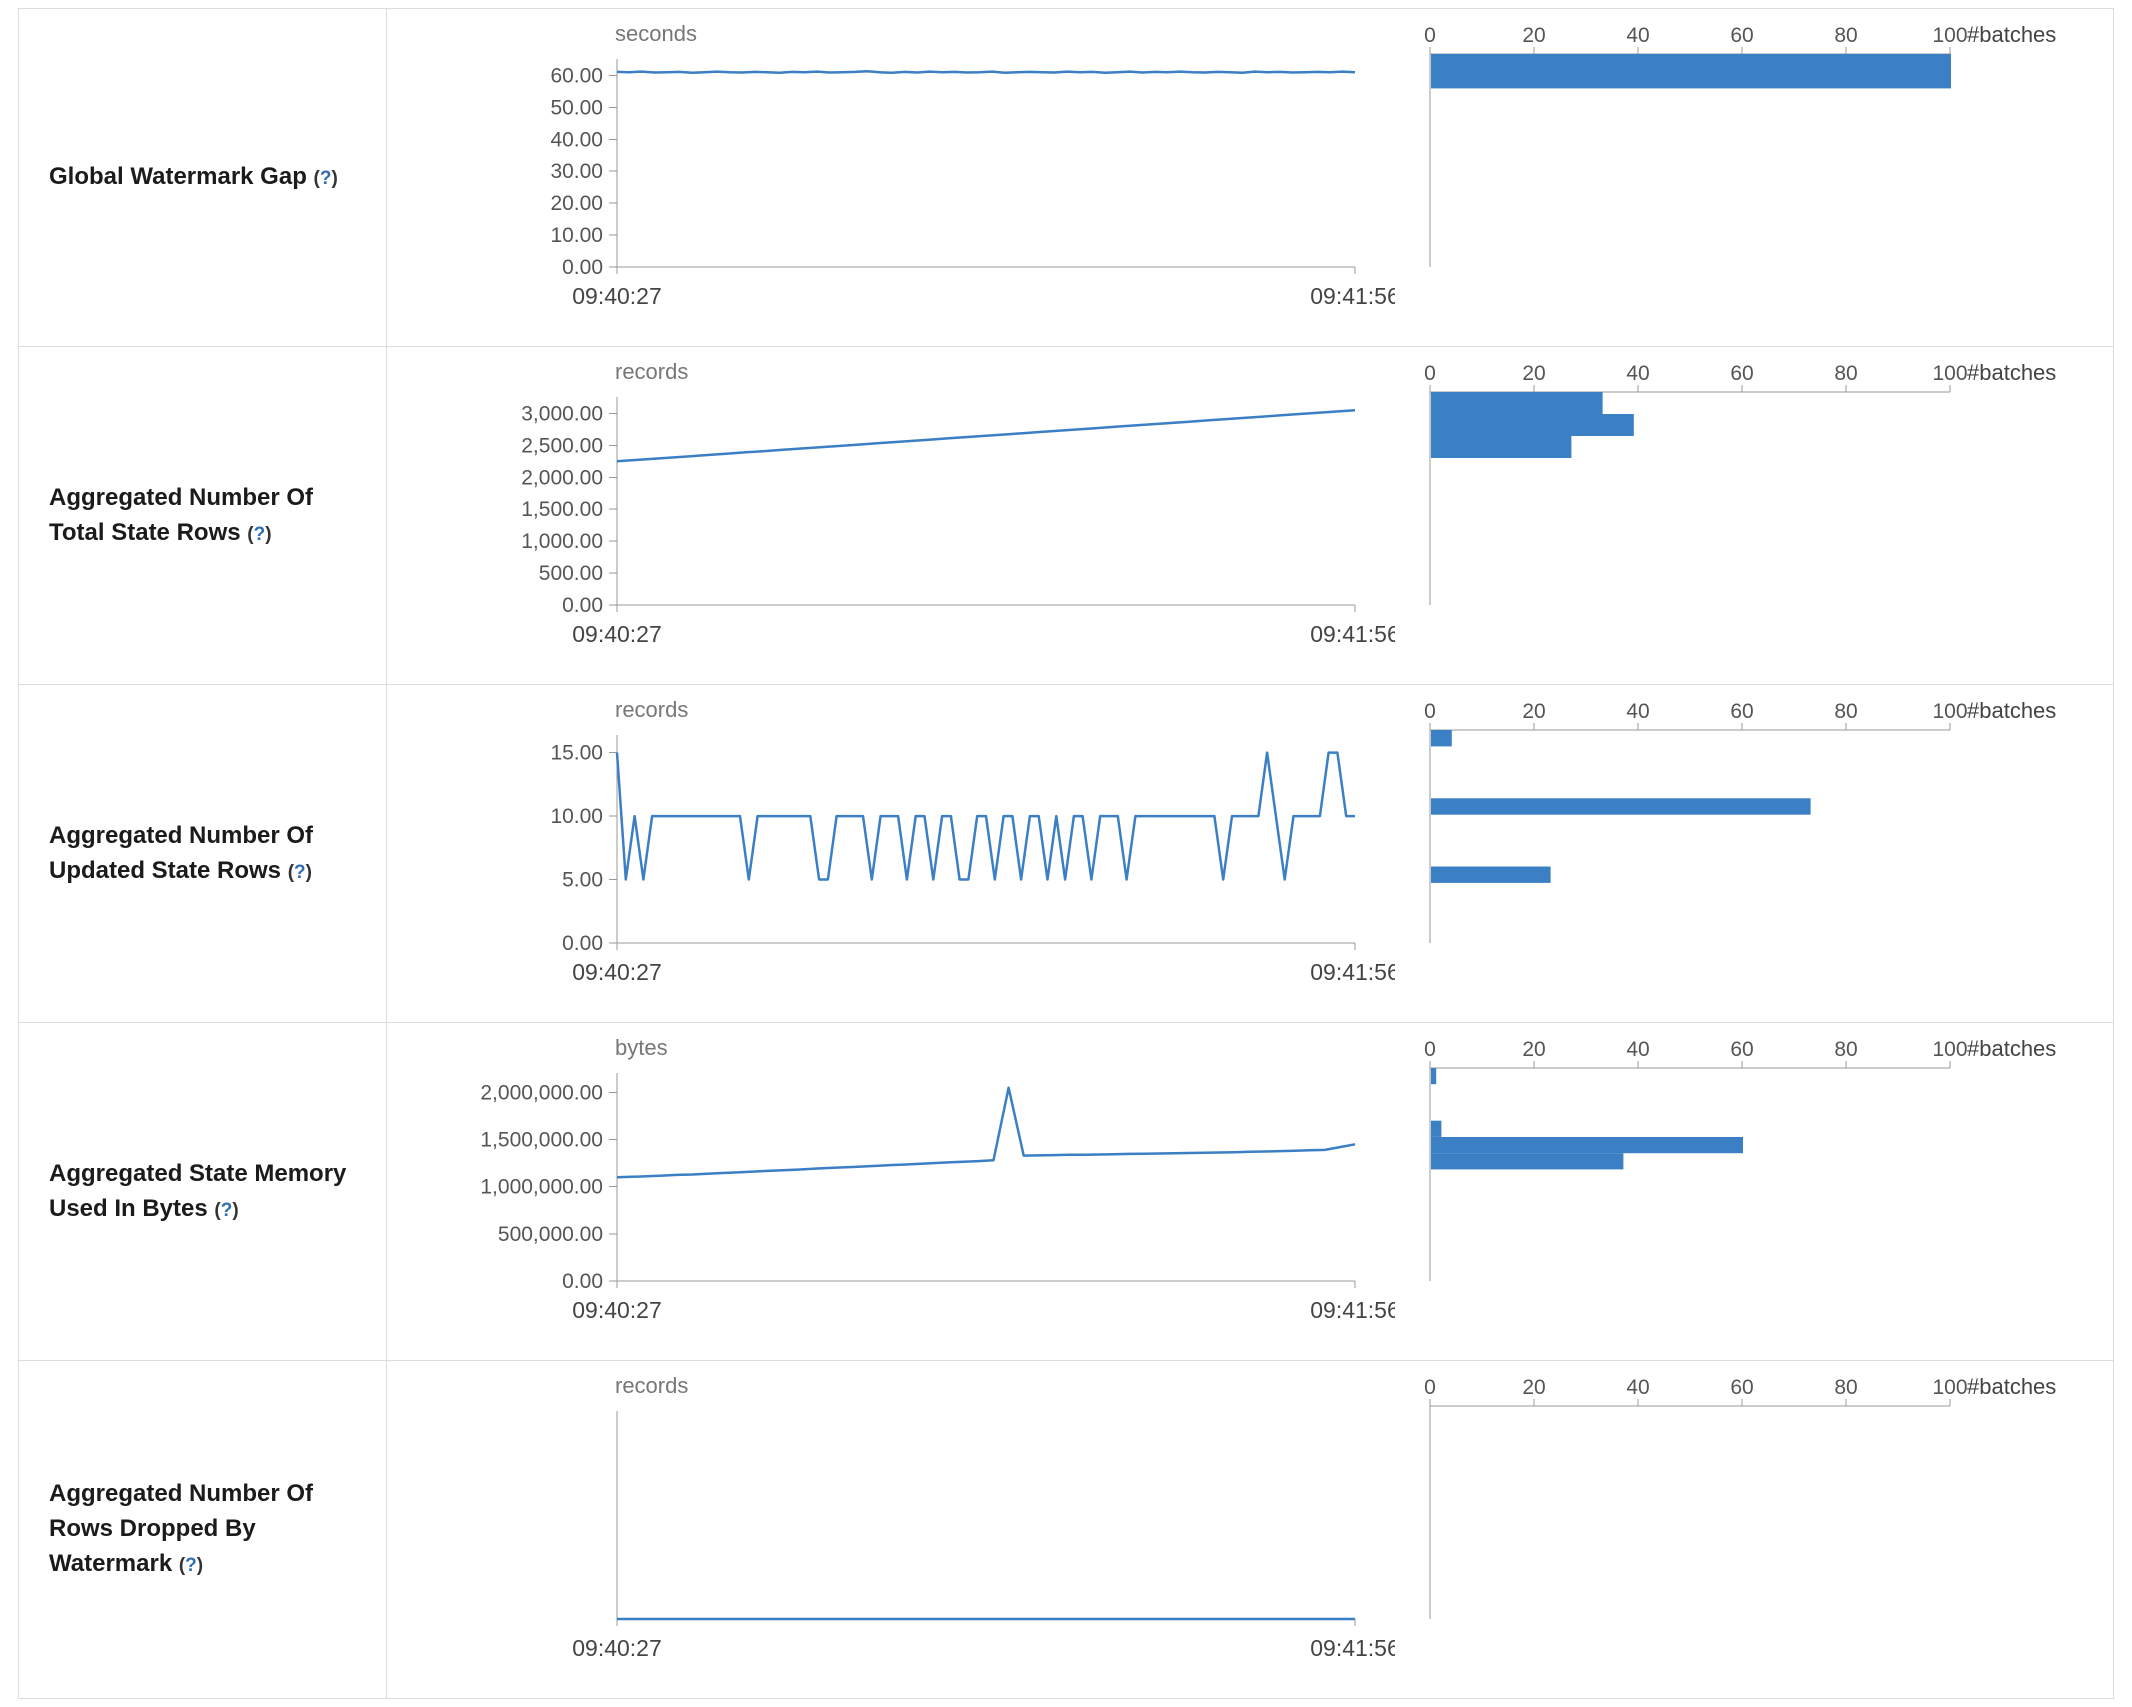 This screenshot has width=2132, height=1707. I want to click on y-tick-label: 2,000,000.00, so click(541, 1092).